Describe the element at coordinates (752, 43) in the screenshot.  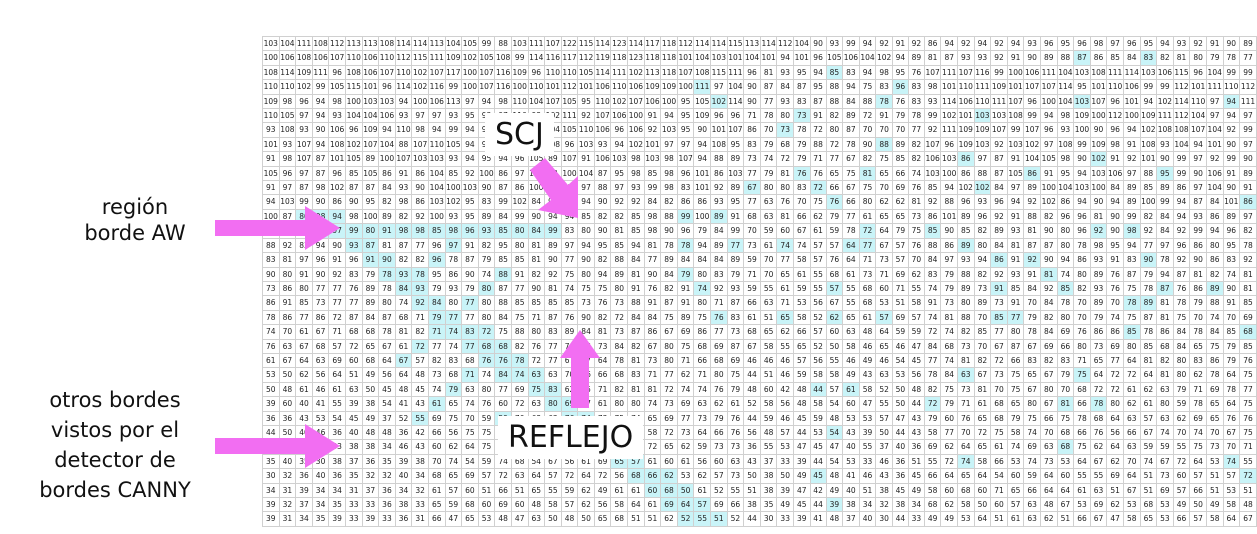
I see `grid-cell: 113` at that location.